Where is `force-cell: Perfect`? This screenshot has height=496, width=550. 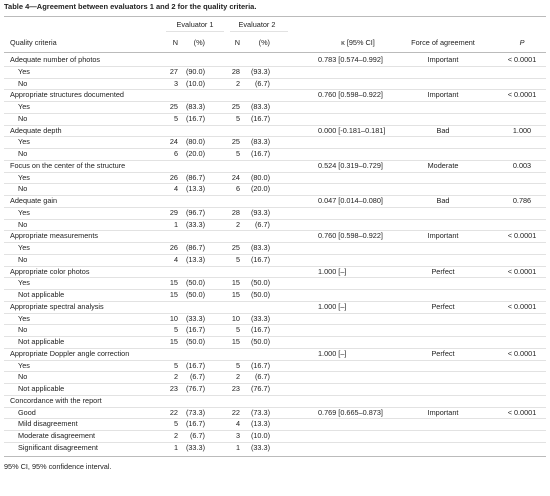
force-cell: Perfect is located at coordinates (443, 306).